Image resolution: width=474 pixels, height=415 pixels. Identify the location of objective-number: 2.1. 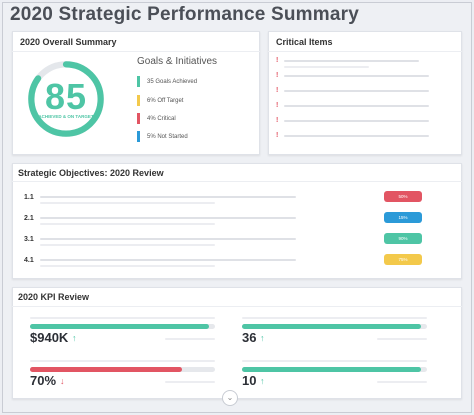
(29, 218).